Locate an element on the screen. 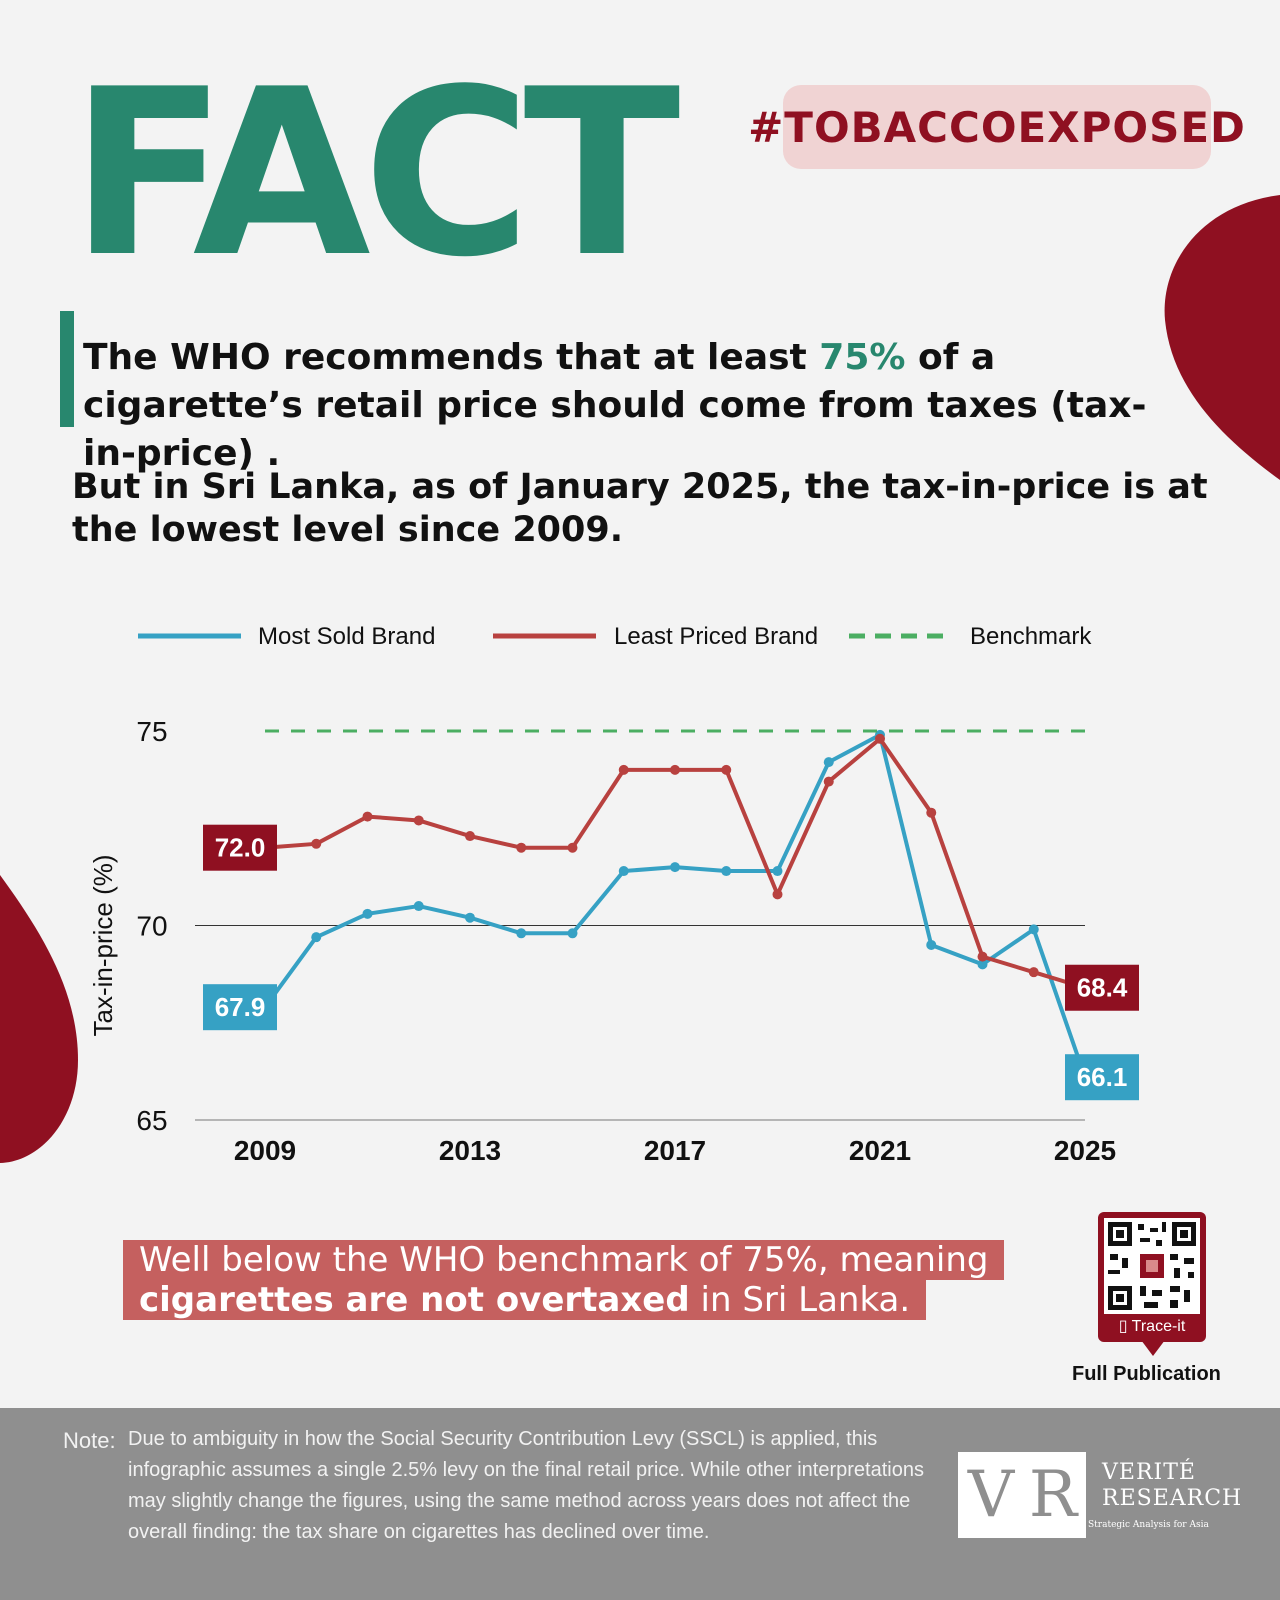  qr-code-icon is located at coordinates (1152, 1266).